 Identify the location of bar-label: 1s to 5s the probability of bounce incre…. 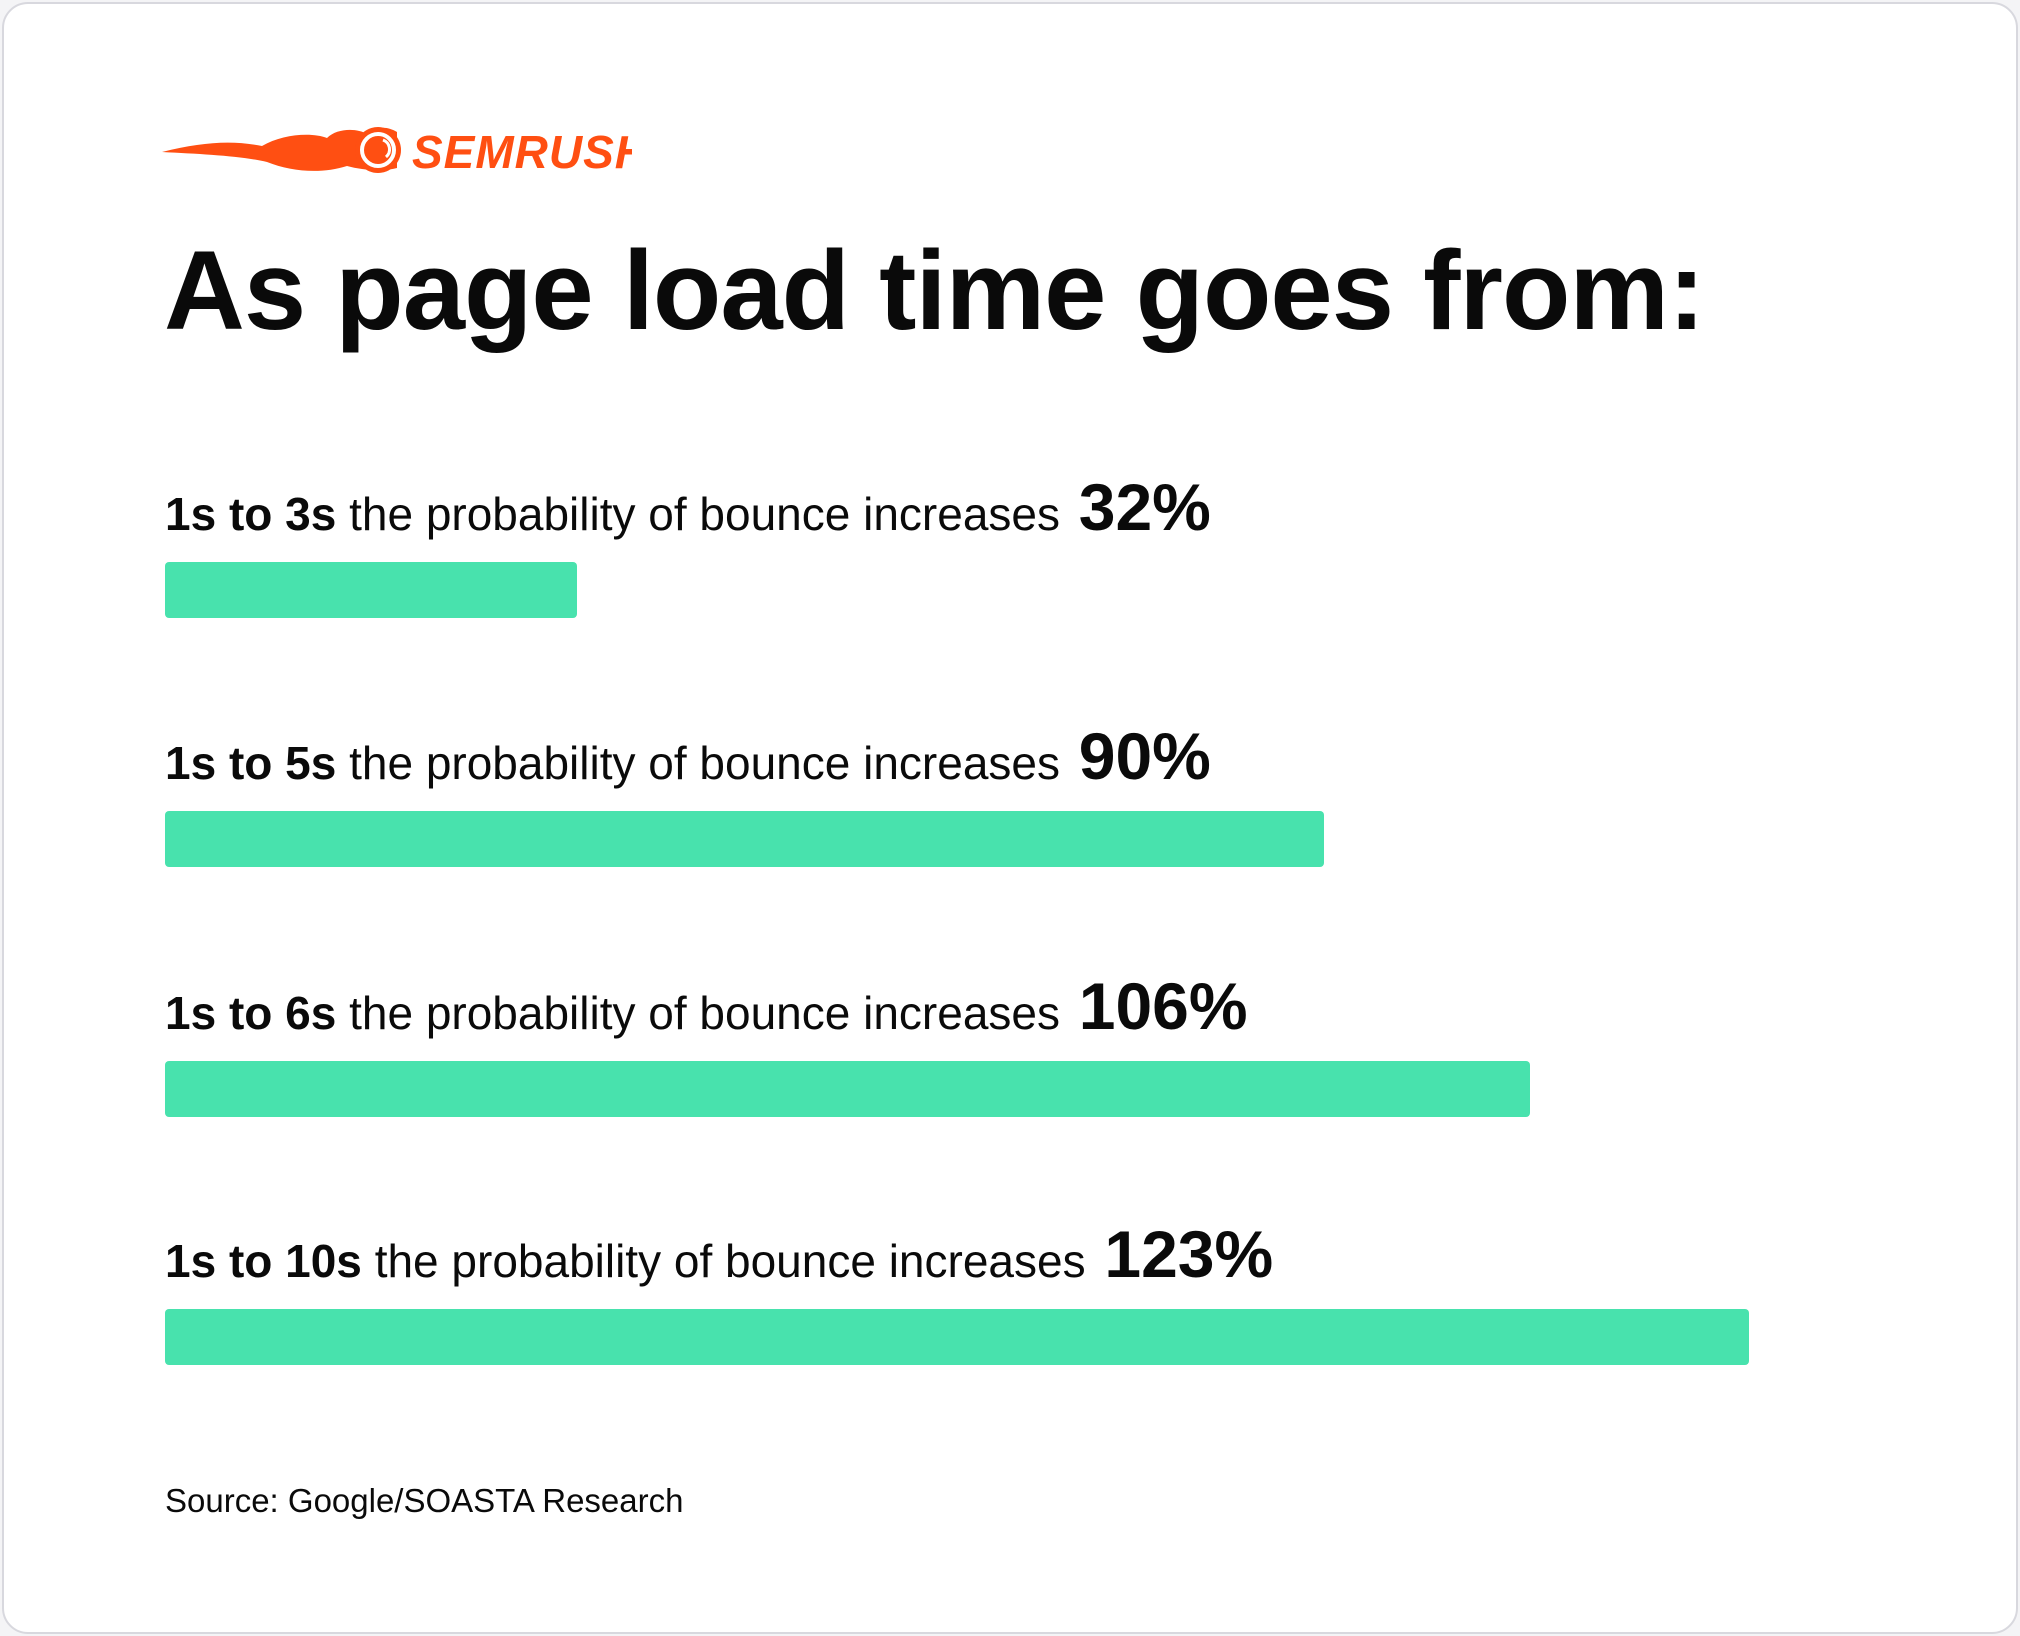
(688, 756).